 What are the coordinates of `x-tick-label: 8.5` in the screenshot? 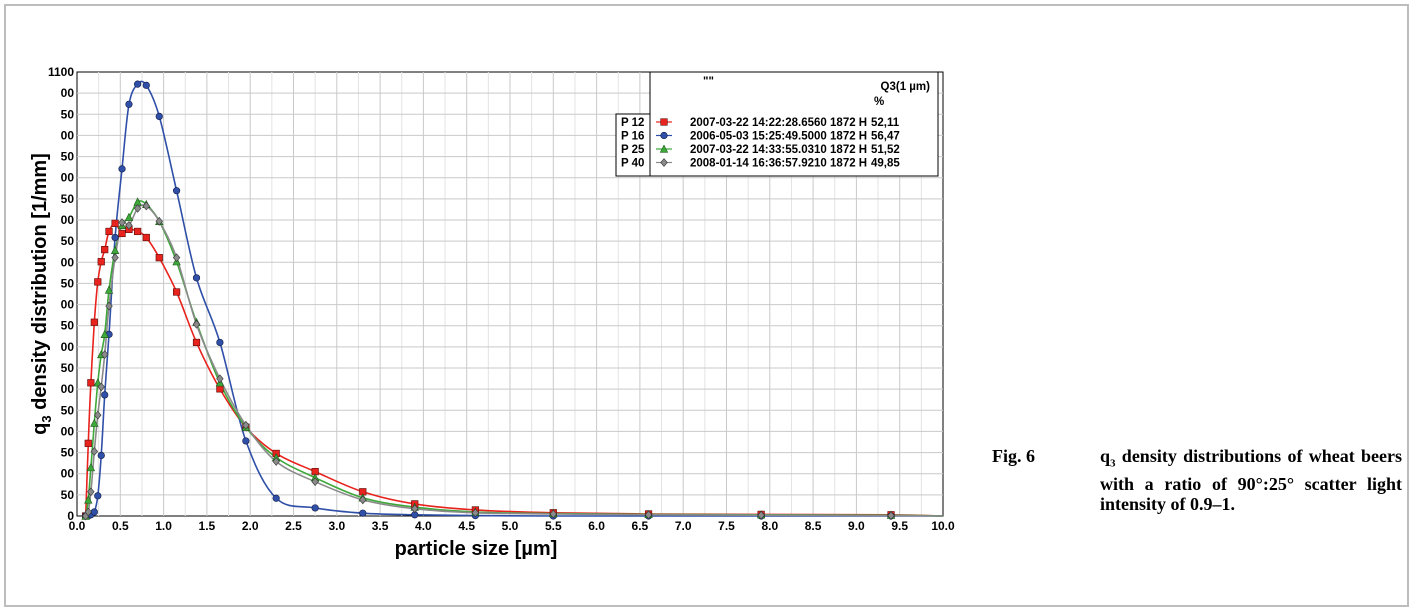 It's located at (813, 526).